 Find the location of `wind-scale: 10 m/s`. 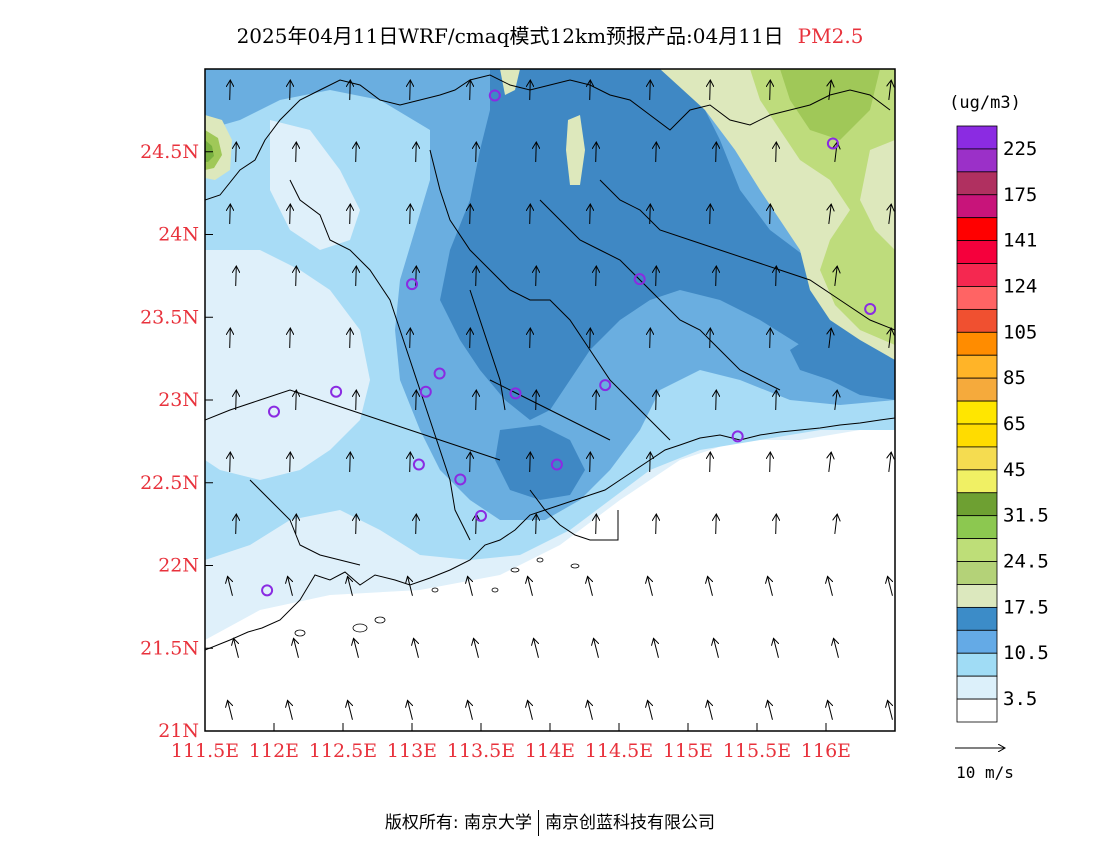

wind-scale: 10 m/s is located at coordinates (984, 765).